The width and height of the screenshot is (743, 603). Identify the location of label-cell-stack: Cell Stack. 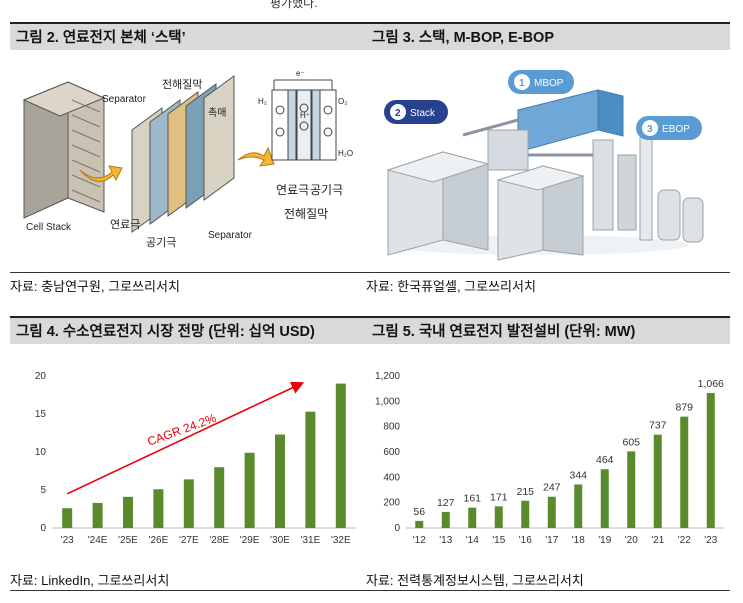
(49, 227).